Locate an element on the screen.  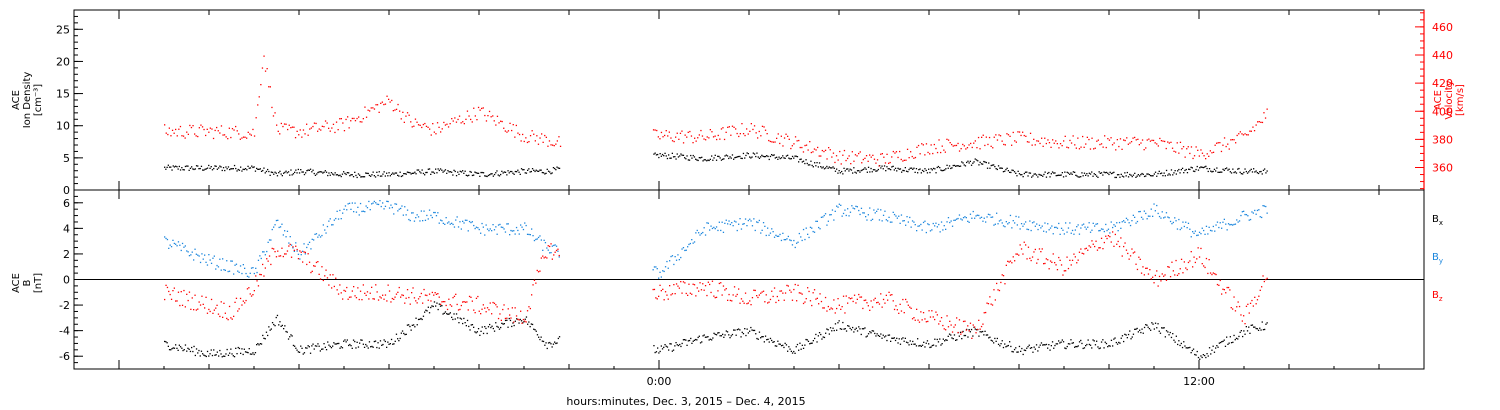
tick-label: 420 is located at coordinates (1442, 83).